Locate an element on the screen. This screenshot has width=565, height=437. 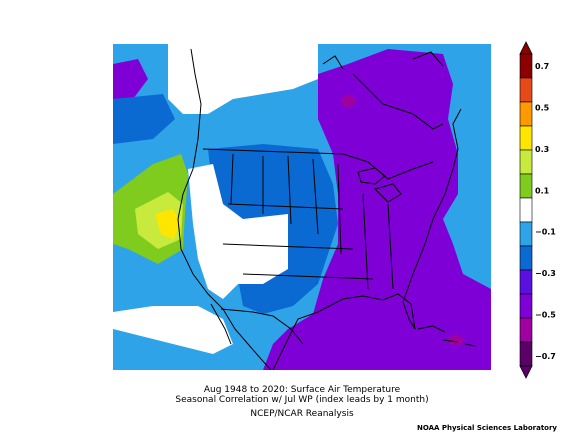
credit-text: NOAA Physical Sciences Laboratory is located at coordinates (486, 428).